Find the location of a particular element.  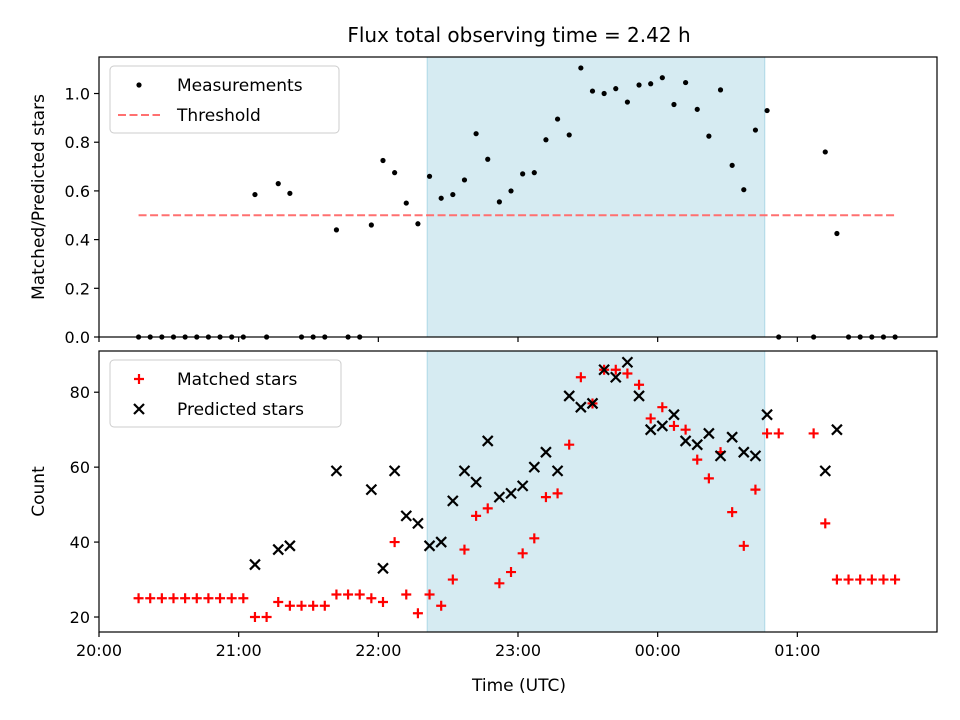

top-y-axis-label: Matched/Predicted stars is located at coordinates (39, 197).